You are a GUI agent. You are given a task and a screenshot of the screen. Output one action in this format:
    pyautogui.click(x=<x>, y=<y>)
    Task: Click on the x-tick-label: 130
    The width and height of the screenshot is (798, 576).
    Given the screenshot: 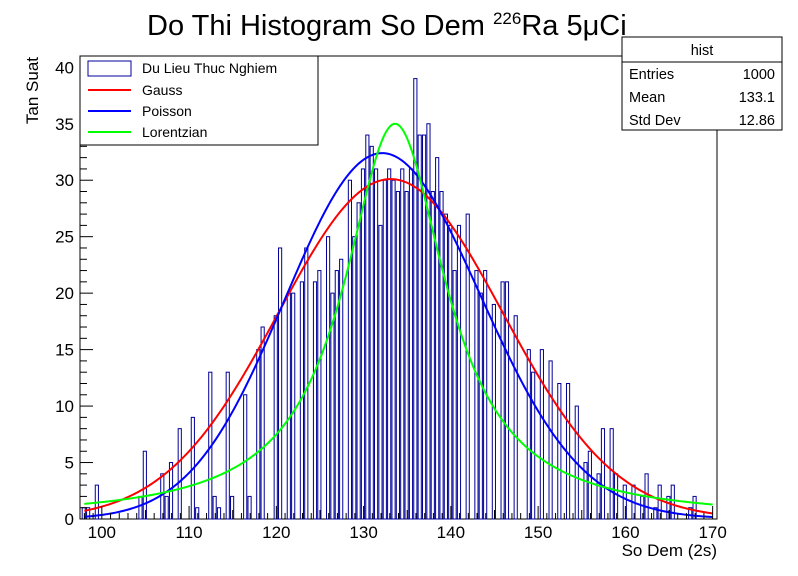 What is the action you would take?
    pyautogui.click(x=363, y=532)
    